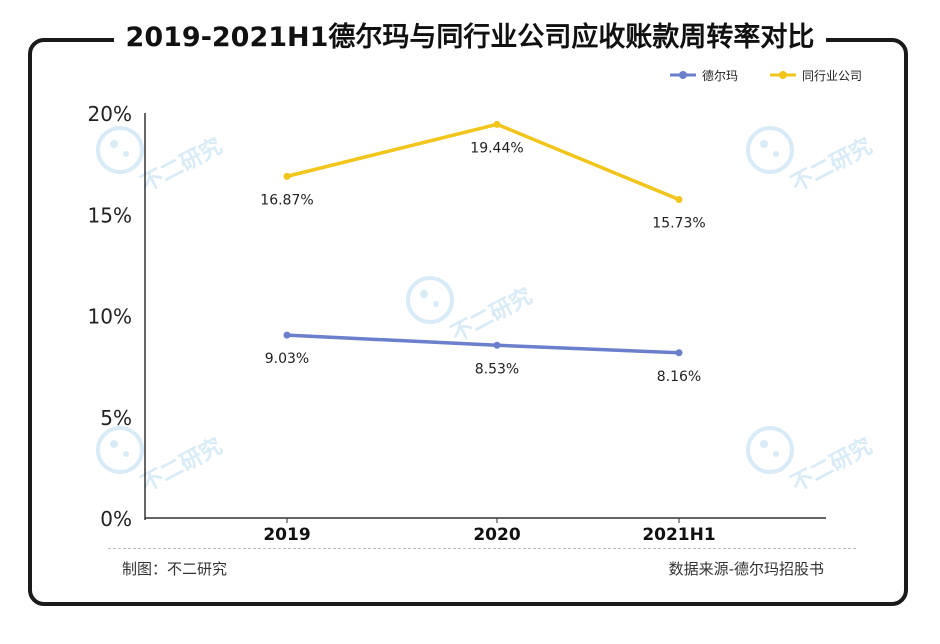 This screenshot has height=644, width=940. Describe the element at coordinates (678, 223) in the screenshot. I see `data-label: 15.73%` at that location.